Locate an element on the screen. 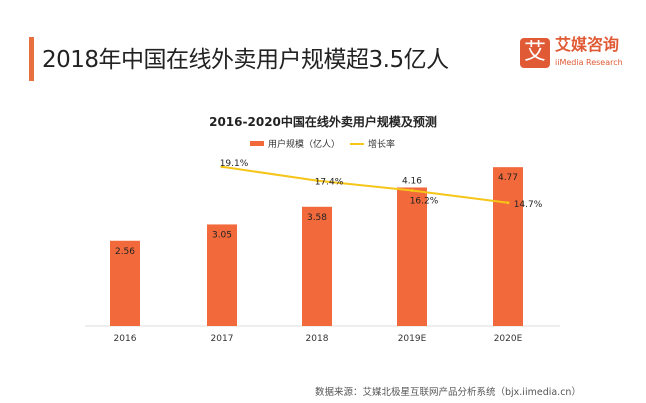  bar-label: 4.77 is located at coordinates (508, 178).